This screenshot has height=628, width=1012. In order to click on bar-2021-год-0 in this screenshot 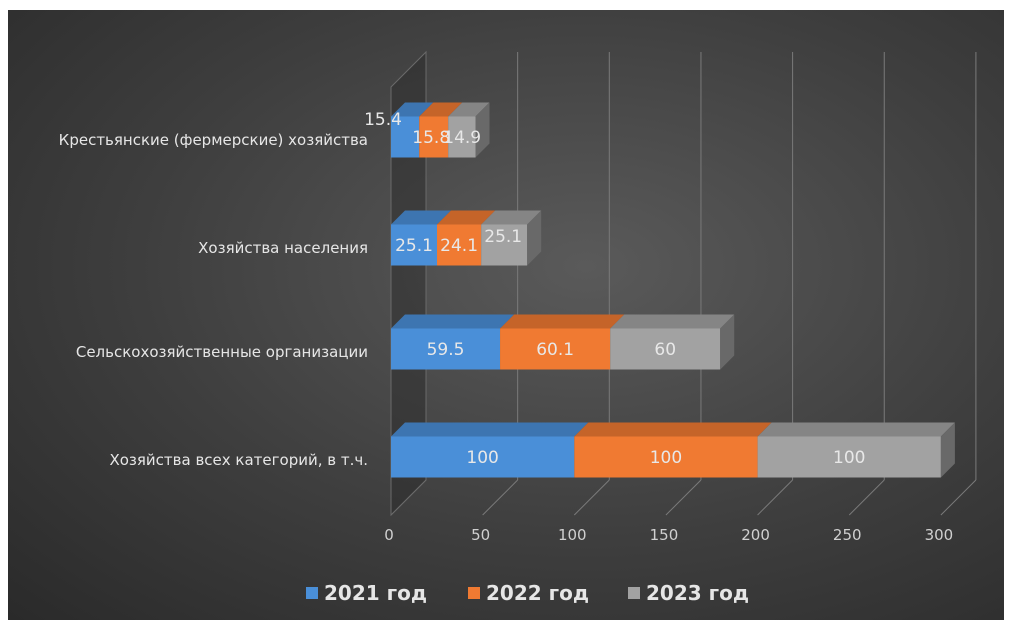, I will do `click(483, 457)`.